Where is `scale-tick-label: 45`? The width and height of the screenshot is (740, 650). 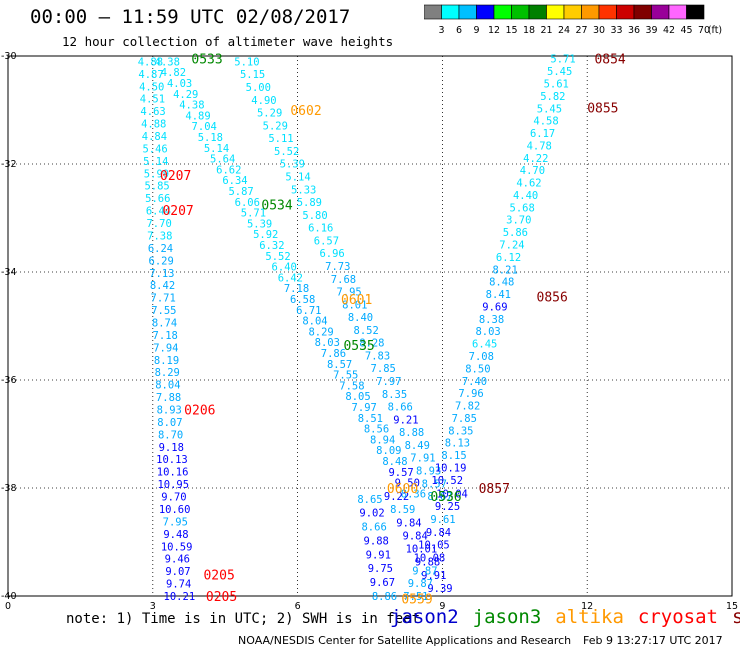
scale-tick-label: 45 is located at coordinates (686, 30).